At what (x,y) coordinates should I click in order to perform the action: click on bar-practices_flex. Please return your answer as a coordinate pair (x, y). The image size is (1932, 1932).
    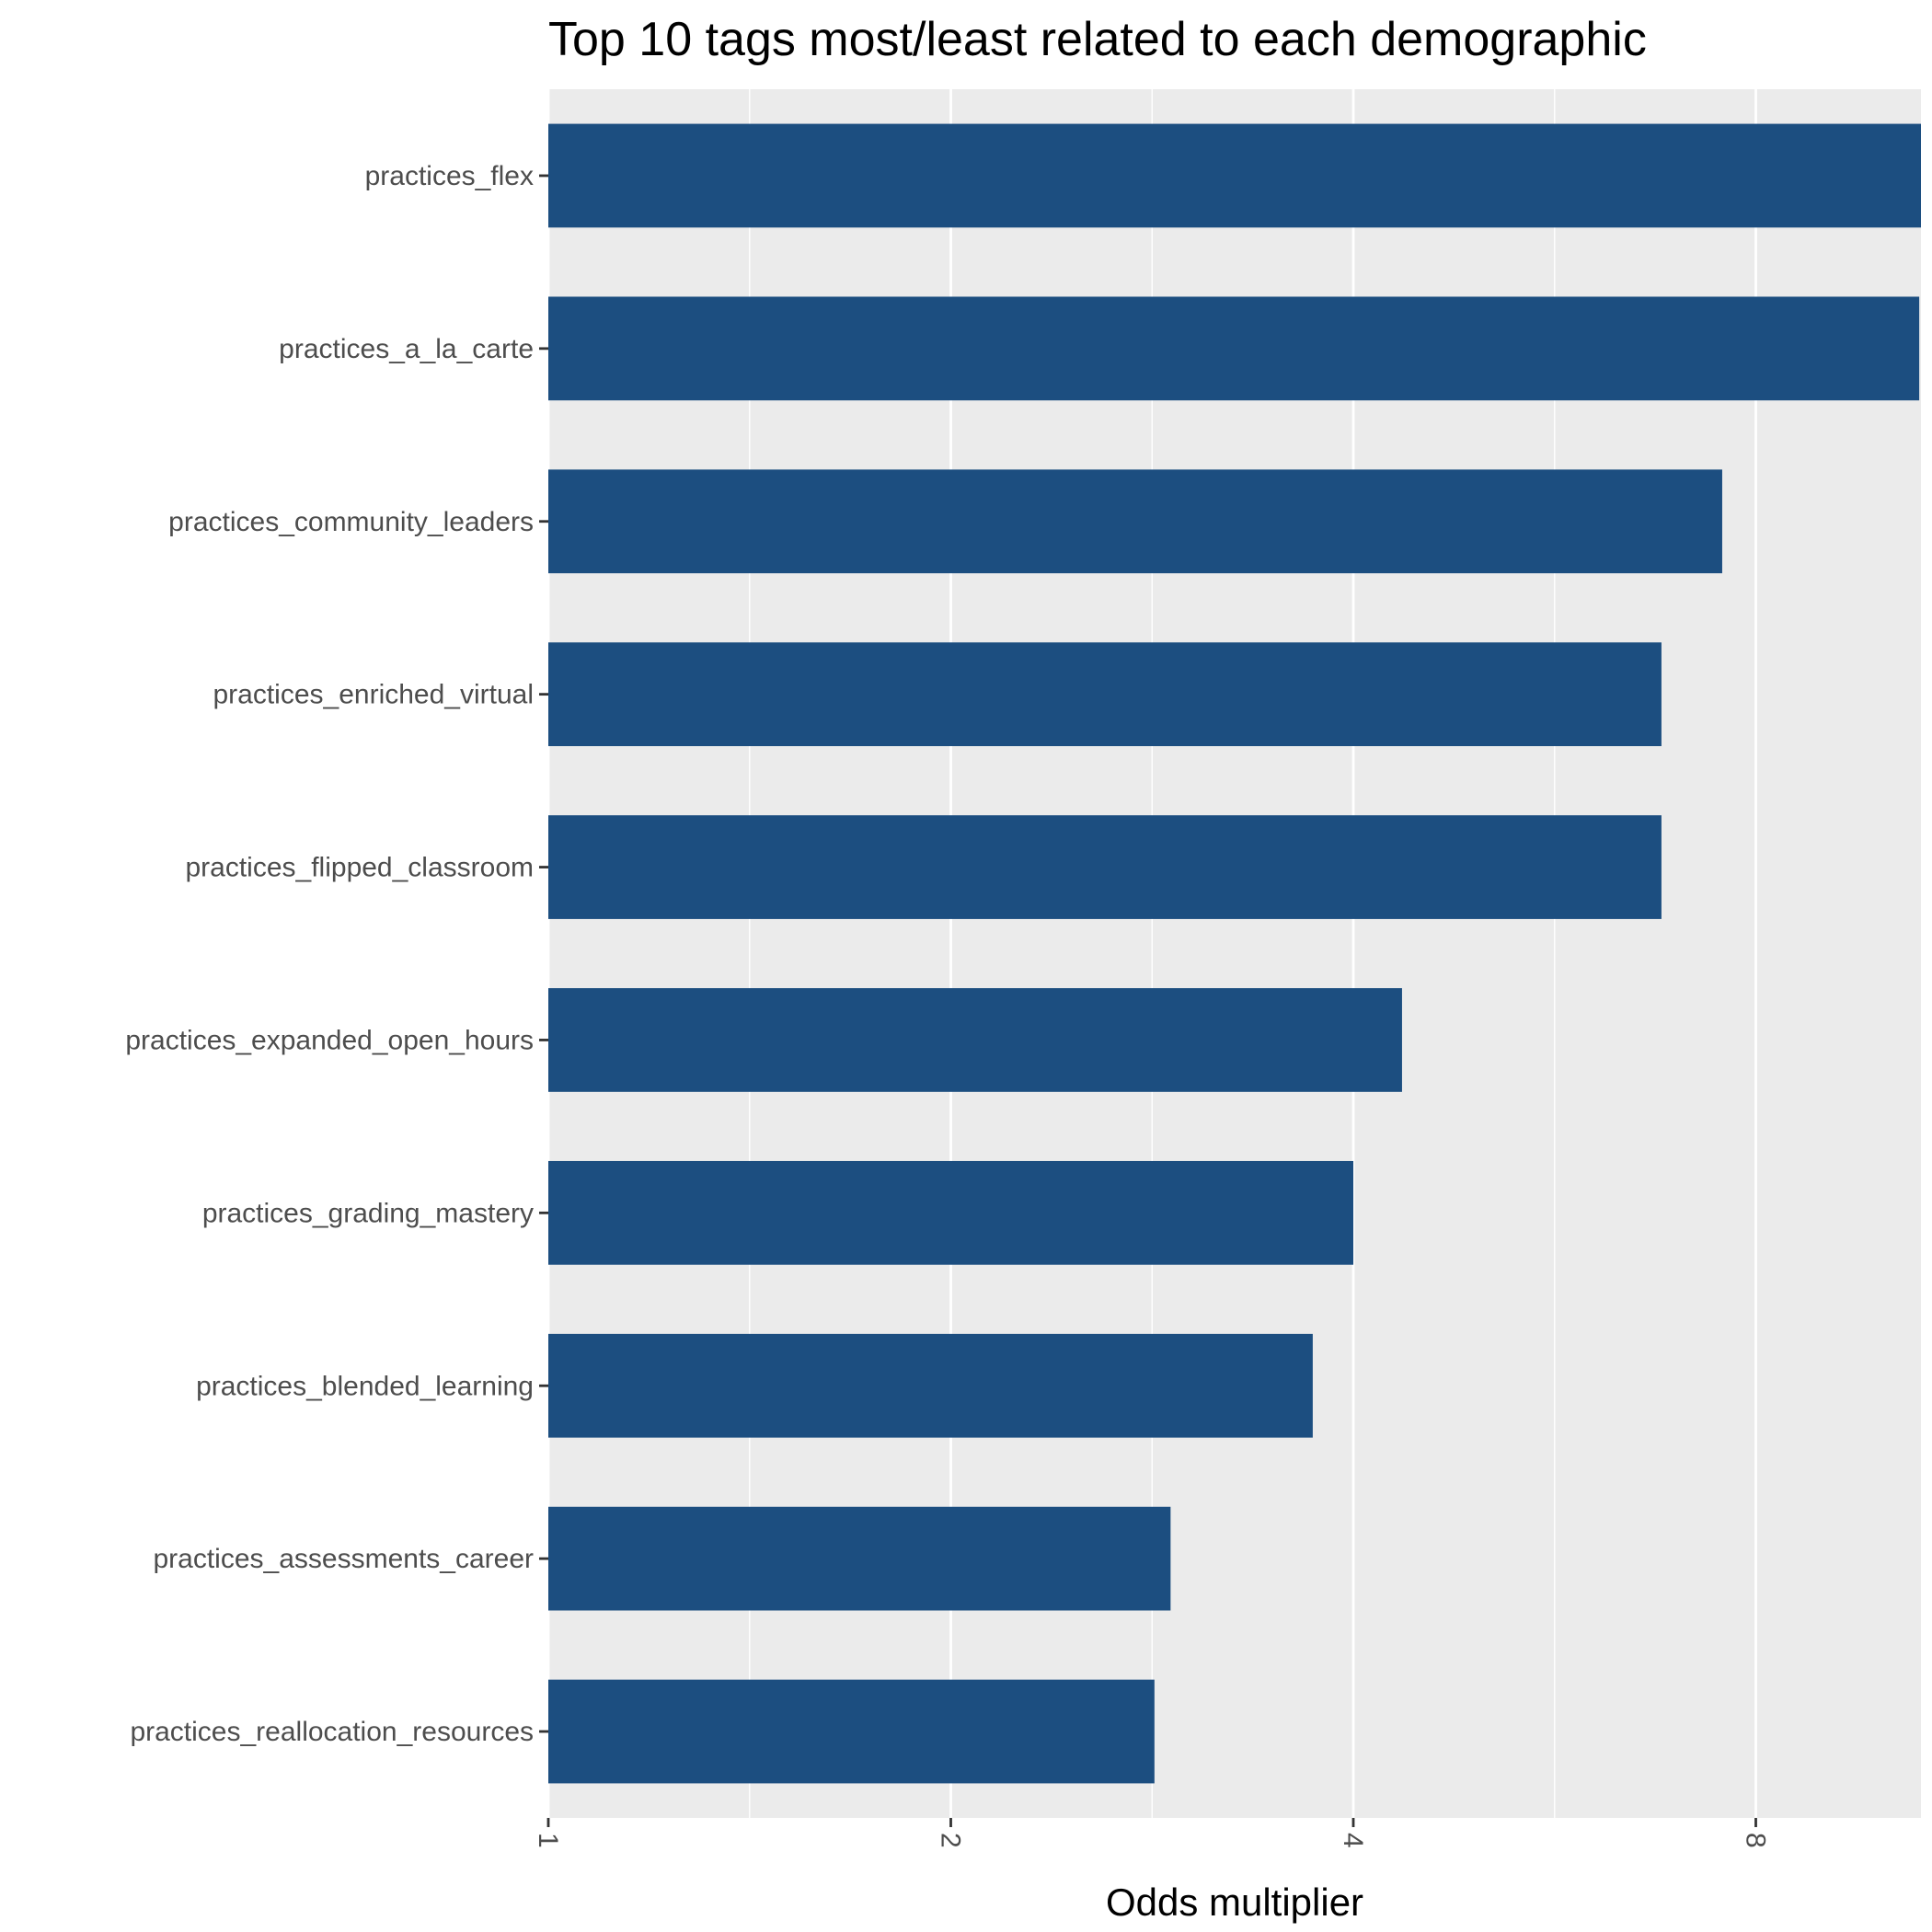
    Looking at the image, I should click on (1234, 175).